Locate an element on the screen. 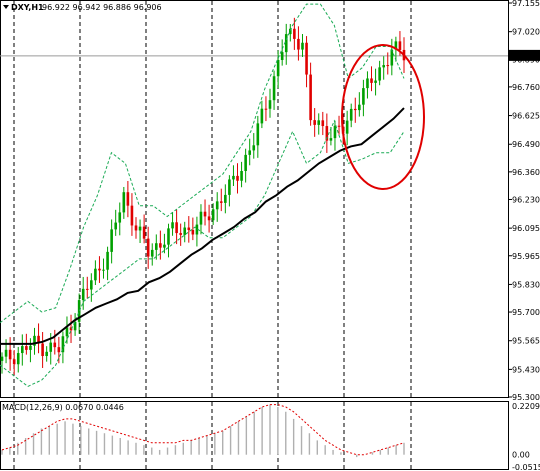 The width and height of the screenshot is (540, 471). y-tick-label: 96.230 is located at coordinates (526, 199).